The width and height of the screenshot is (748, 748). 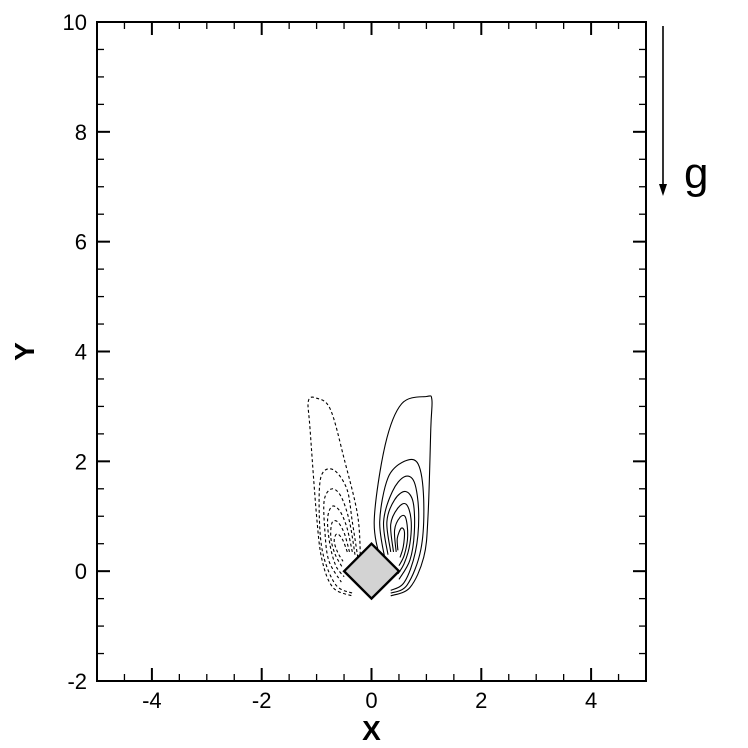 I want to click on contour-lines, so click(x=370, y=496).